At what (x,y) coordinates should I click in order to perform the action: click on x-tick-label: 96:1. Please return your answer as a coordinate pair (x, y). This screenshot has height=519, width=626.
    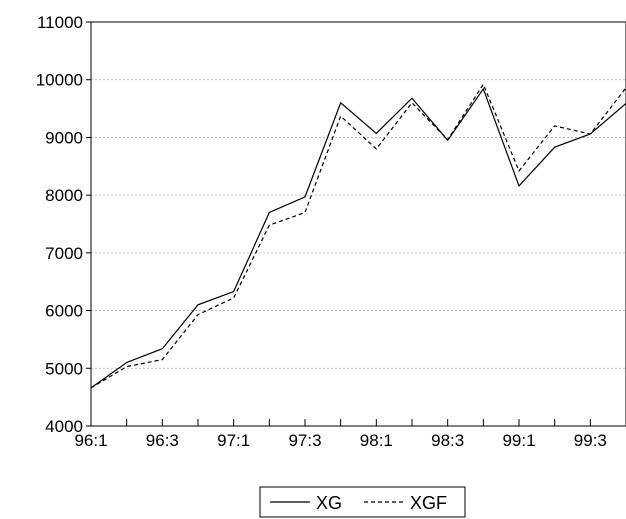
    Looking at the image, I should click on (90, 440).